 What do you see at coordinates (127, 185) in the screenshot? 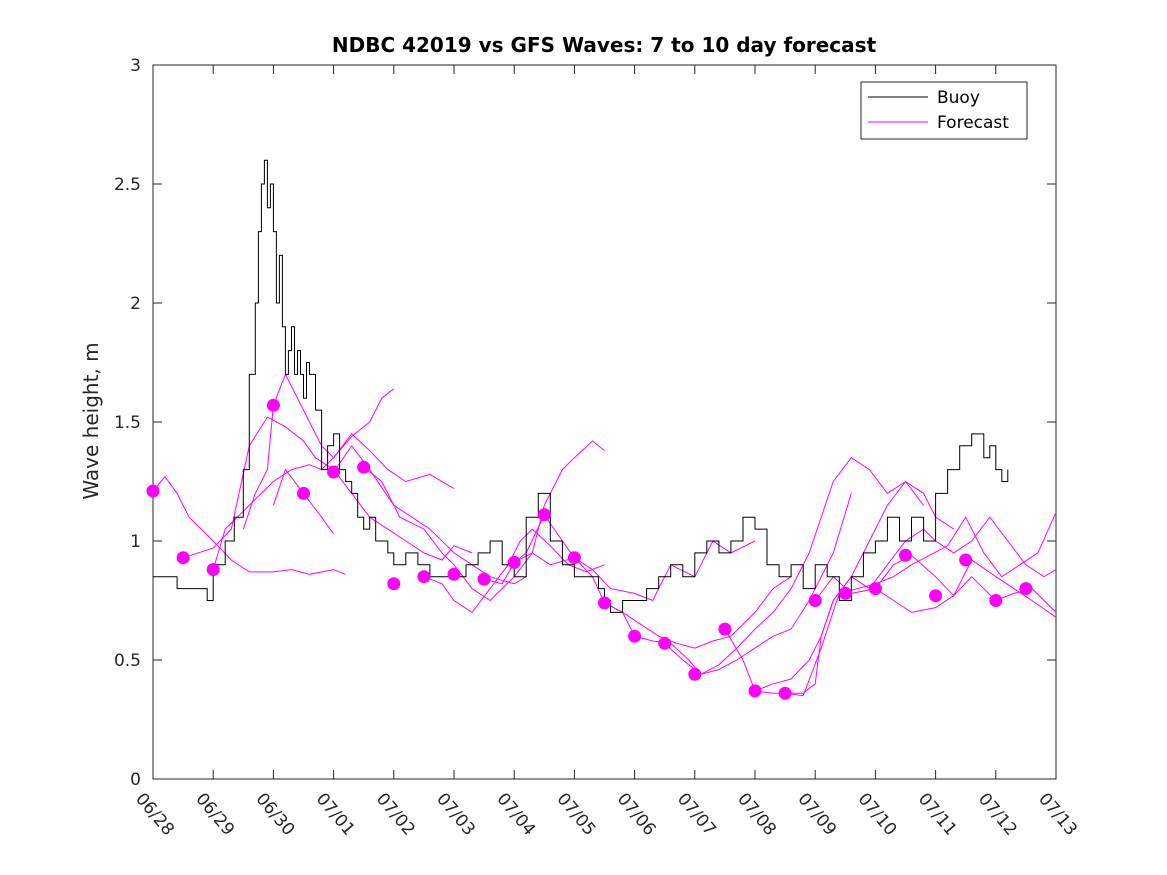
I see `y-tick-label: 2.5` at bounding box center [127, 185].